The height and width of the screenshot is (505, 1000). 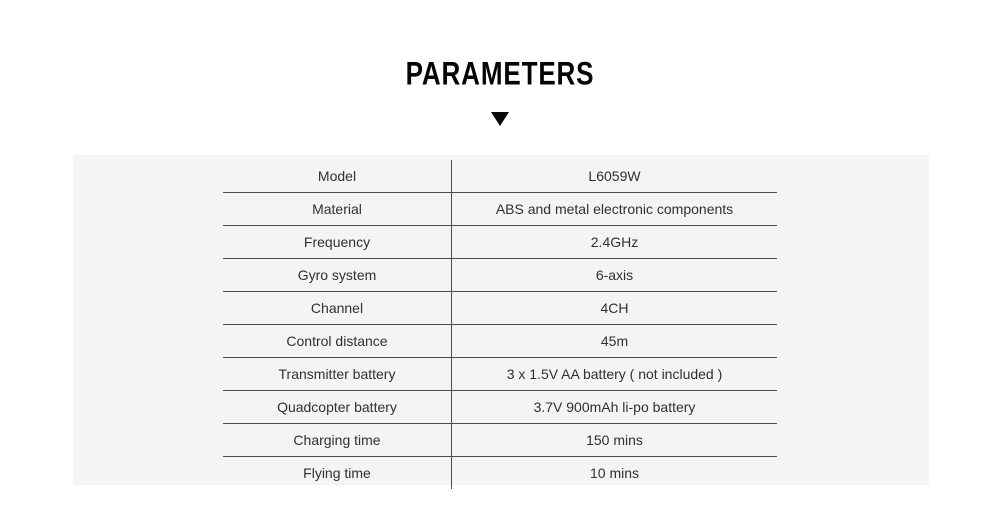 I want to click on parameter-value: L6059W, so click(x=614, y=176).